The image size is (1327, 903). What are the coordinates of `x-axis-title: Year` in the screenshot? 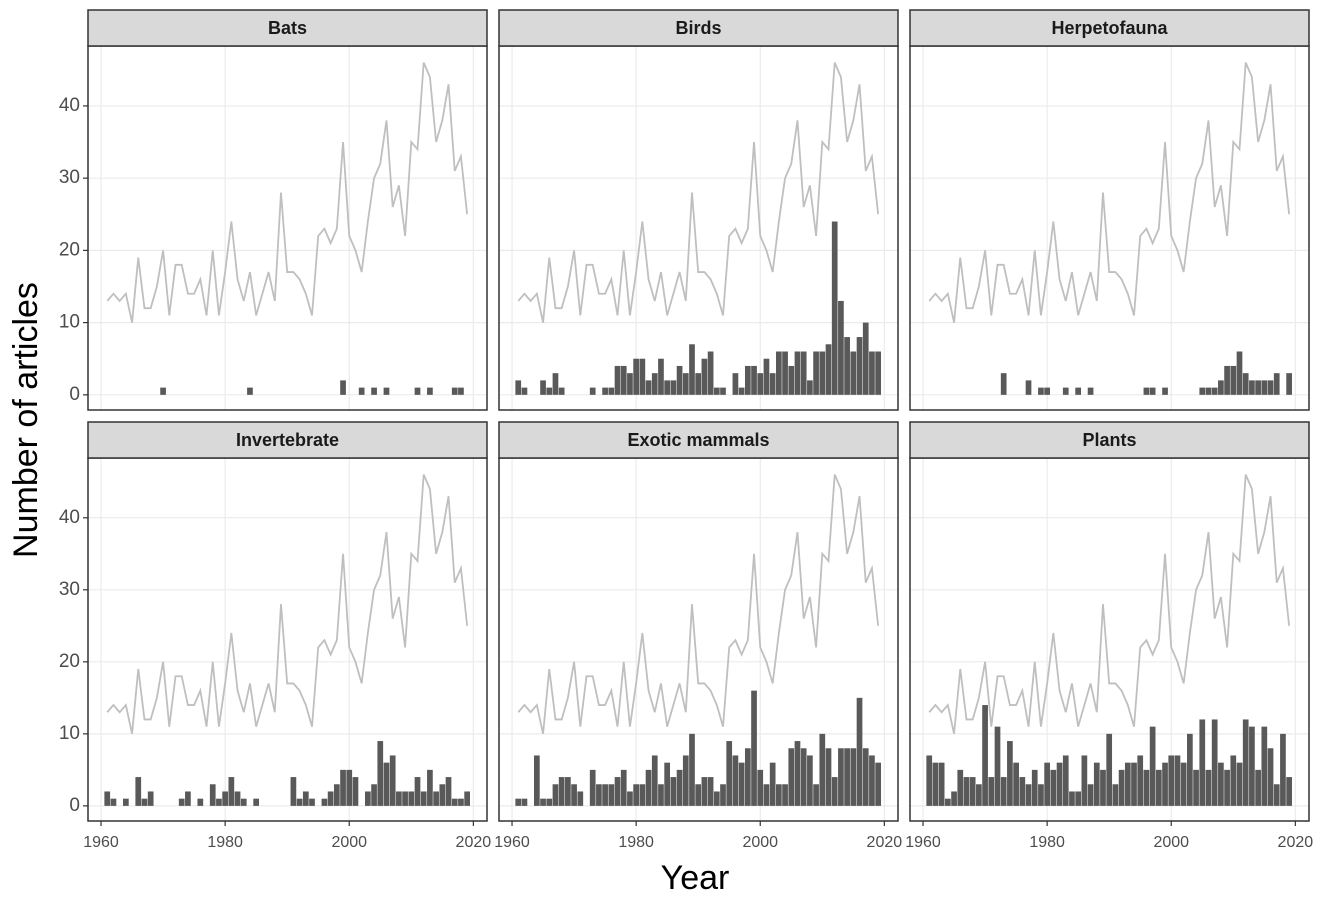 It's located at (695, 878).